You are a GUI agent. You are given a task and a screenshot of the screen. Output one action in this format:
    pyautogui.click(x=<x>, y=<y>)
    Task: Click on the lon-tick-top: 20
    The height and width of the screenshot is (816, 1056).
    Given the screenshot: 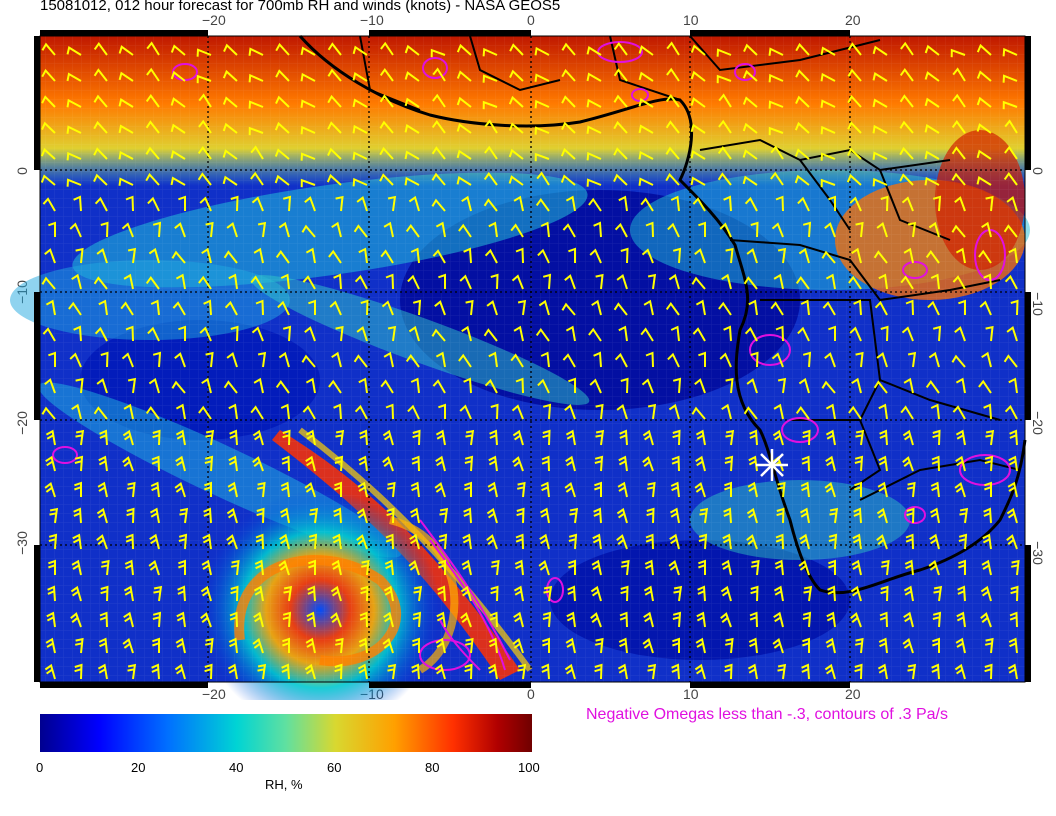 What is the action you would take?
    pyautogui.click(x=853, y=20)
    